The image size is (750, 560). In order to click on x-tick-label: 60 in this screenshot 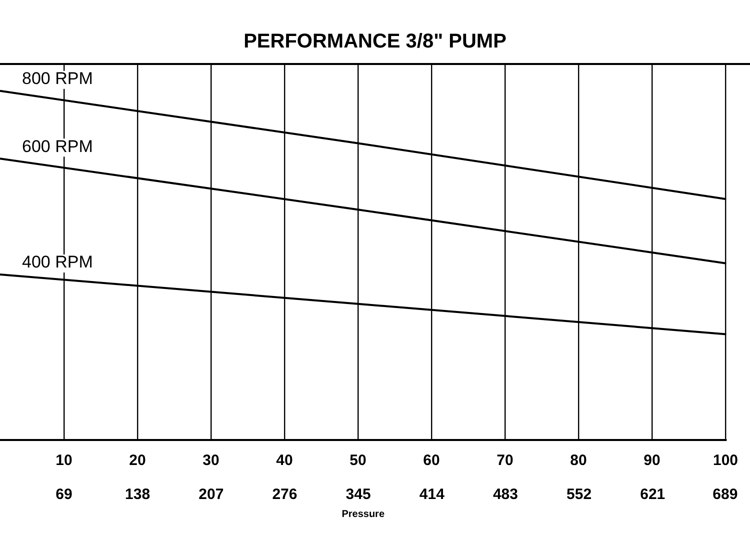, I will do `click(431, 461)`.